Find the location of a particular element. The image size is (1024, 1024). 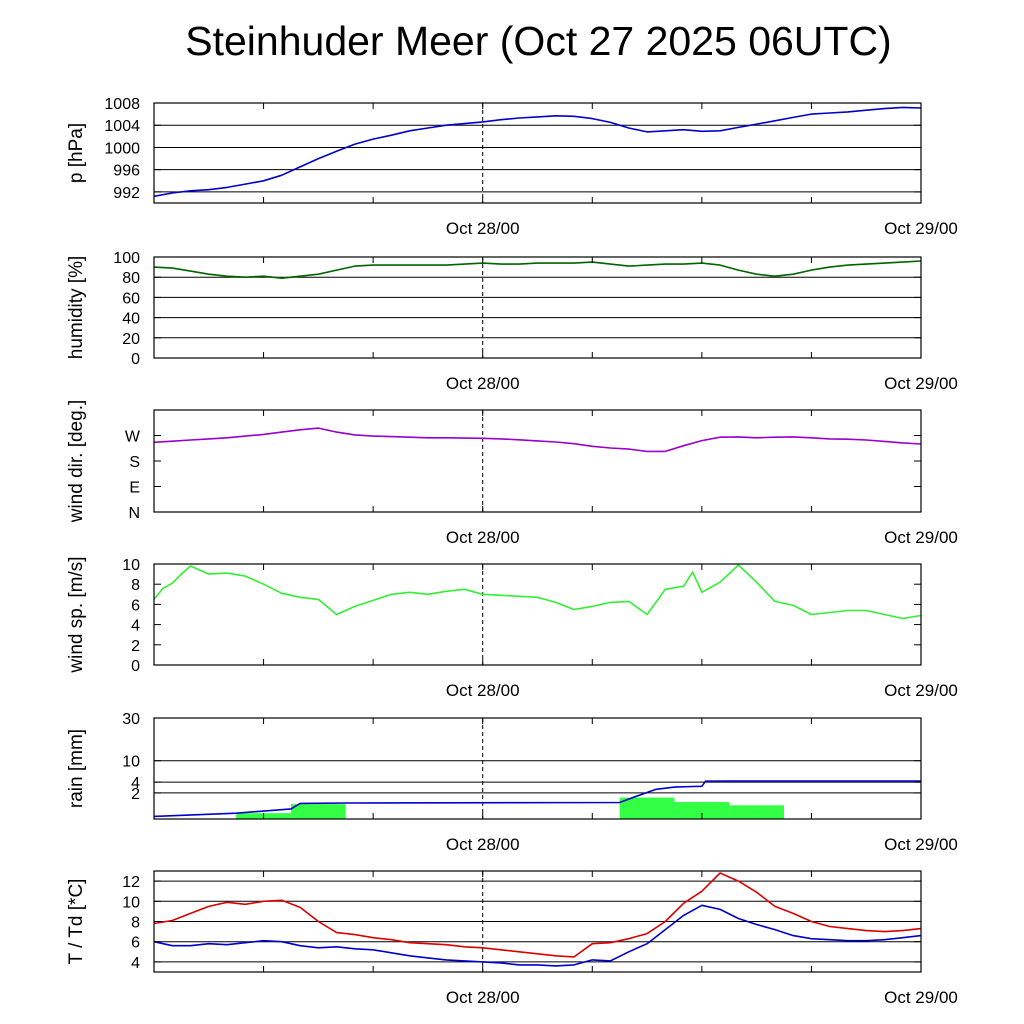

y-tick-label: 60 is located at coordinates (131, 298).